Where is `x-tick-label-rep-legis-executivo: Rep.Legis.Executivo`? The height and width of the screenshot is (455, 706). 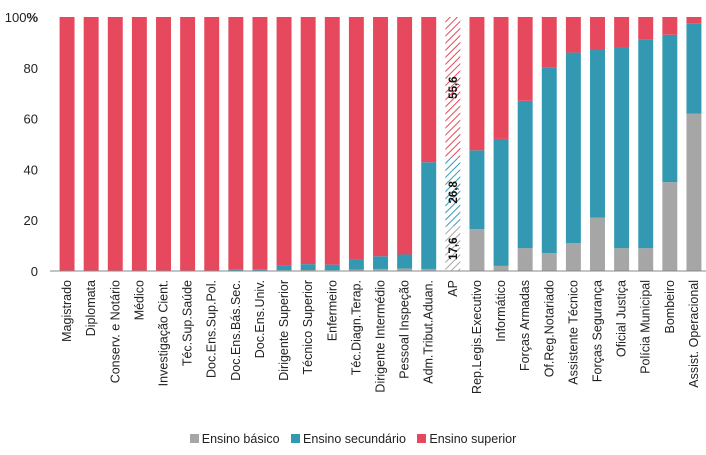
x-tick-label-rep-legis-executivo: Rep.Legis.Executivo is located at coordinates (477, 337).